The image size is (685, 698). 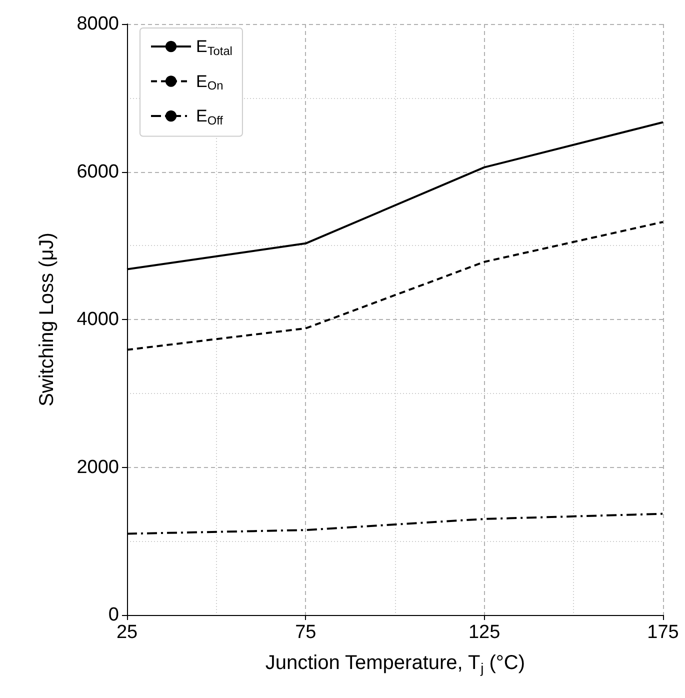 What do you see at coordinates (97, 24) in the screenshot?
I see `y-tick-label: 8000` at bounding box center [97, 24].